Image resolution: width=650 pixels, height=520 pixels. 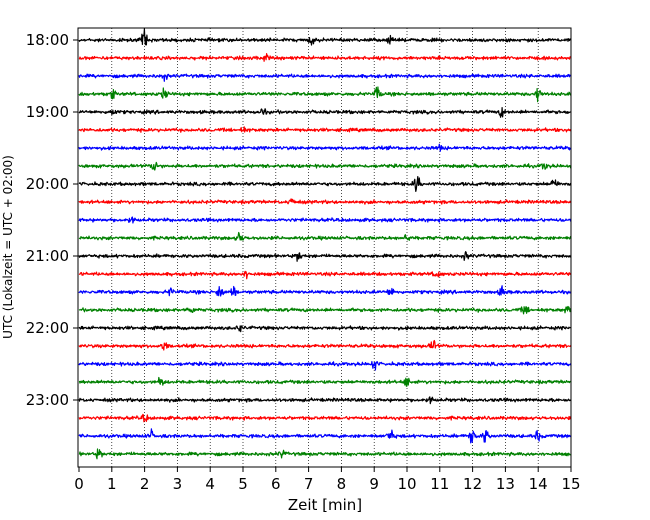 What do you see at coordinates (52, 220) in the screenshot?
I see `y-axis-ticks: 18:00 19:00 20:00 21:00 22:00 23:00` at bounding box center [52, 220].